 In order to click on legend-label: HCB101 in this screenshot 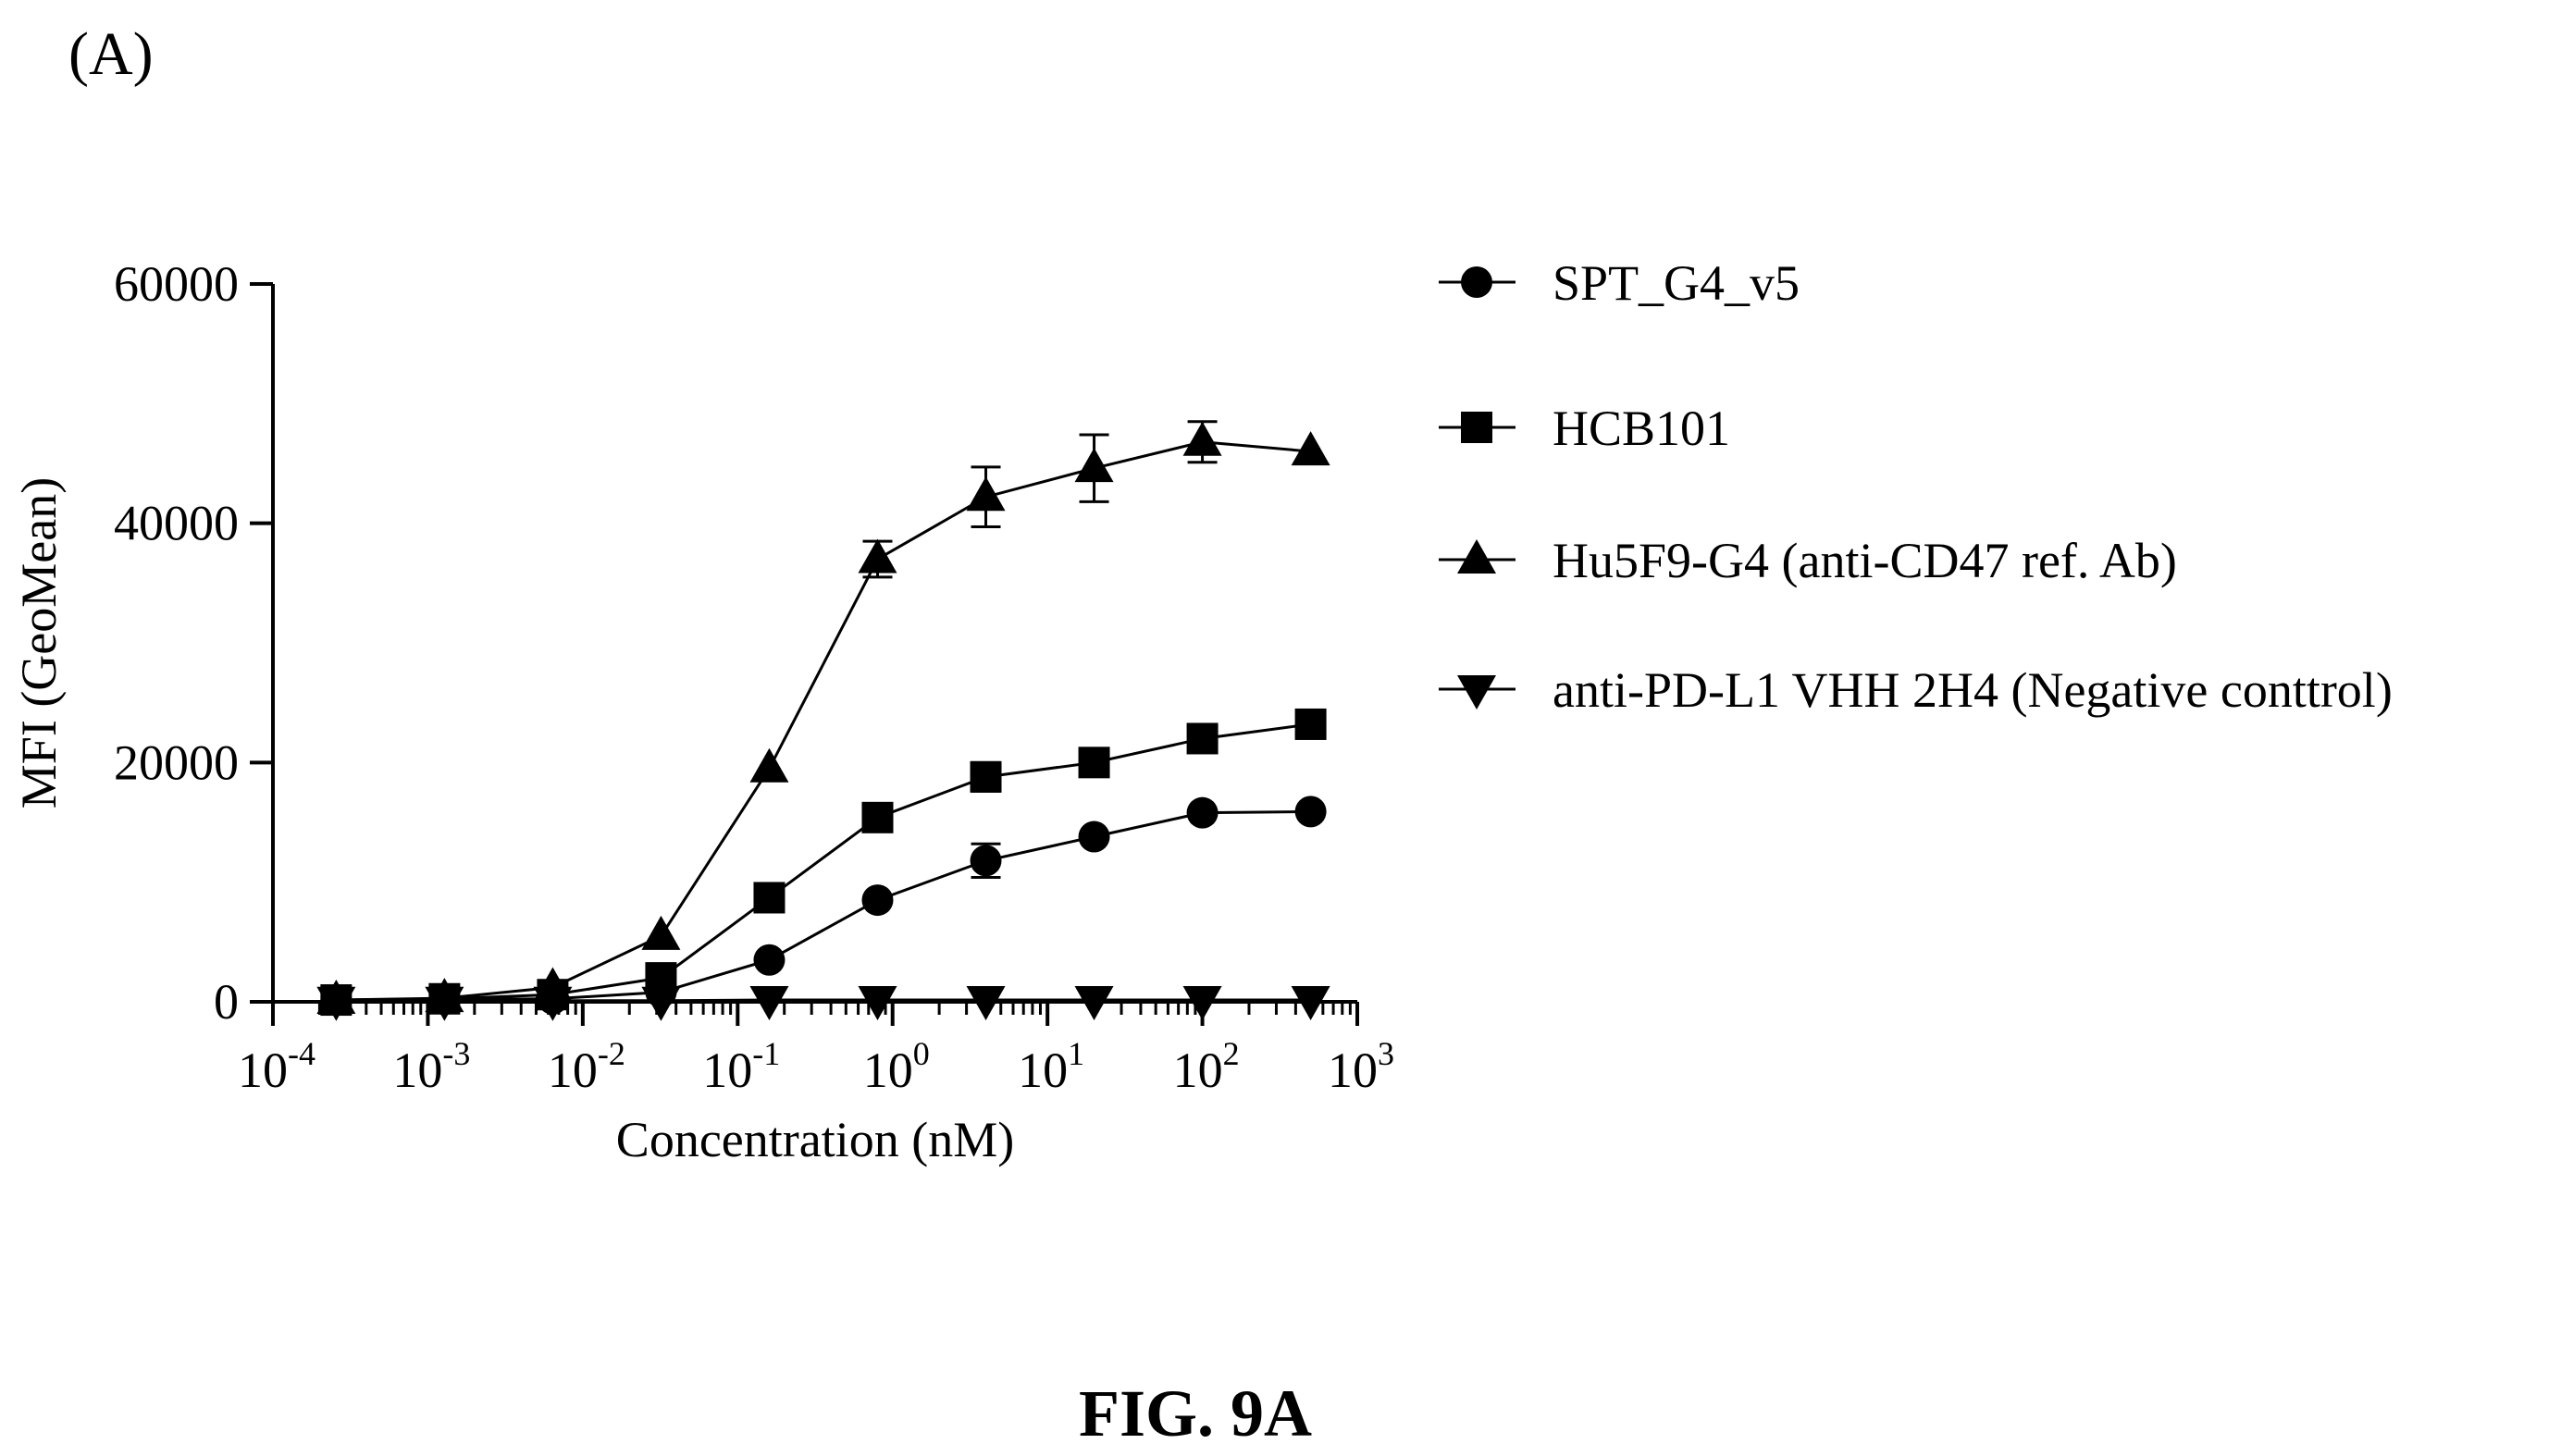, I will do `click(1641, 428)`.